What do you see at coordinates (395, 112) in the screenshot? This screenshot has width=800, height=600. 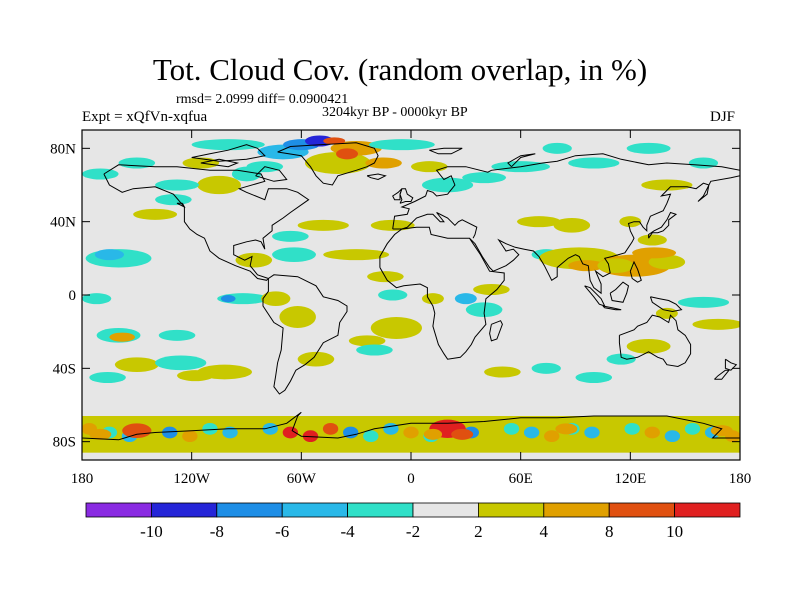 I see `period-label: 3204kyr BP - 0000kyr BP` at bounding box center [395, 112].